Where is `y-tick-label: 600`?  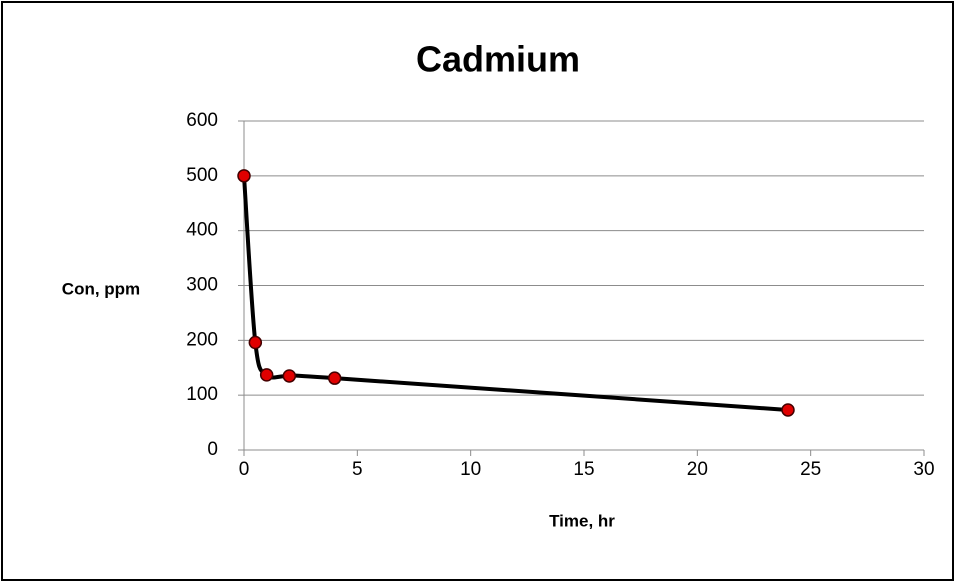
y-tick-label: 600 is located at coordinates (202, 120).